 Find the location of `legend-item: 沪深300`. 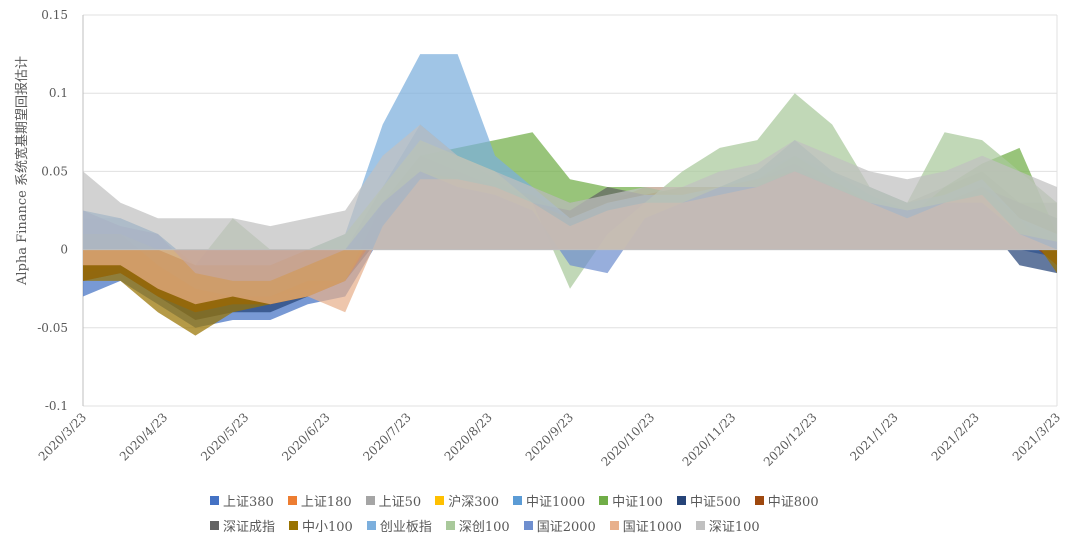

legend-item: 沪深300 is located at coordinates (467, 500).